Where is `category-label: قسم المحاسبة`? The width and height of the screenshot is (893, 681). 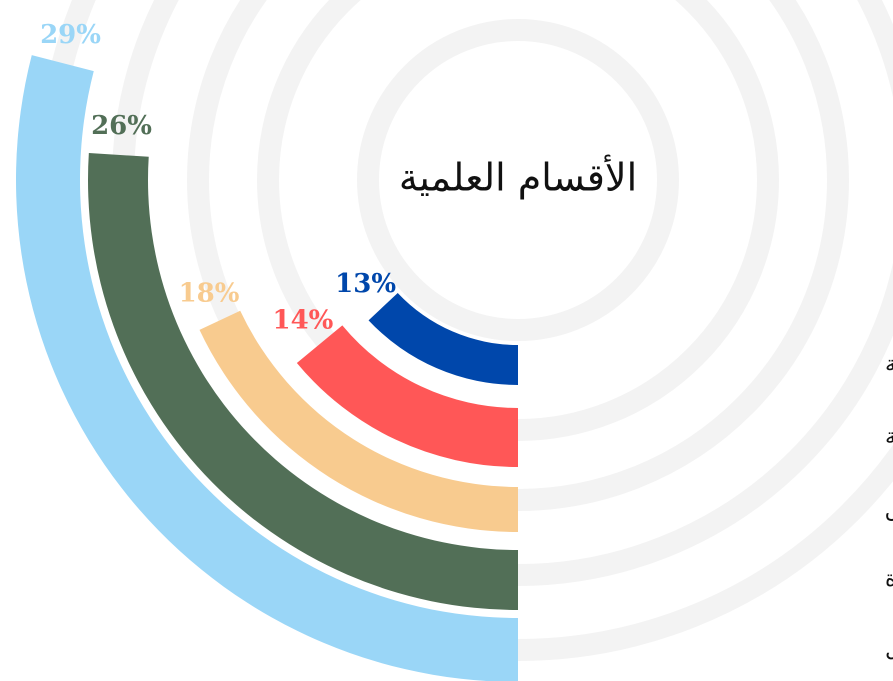
category-label: قسم المحاسبة is located at coordinates (889, 437).